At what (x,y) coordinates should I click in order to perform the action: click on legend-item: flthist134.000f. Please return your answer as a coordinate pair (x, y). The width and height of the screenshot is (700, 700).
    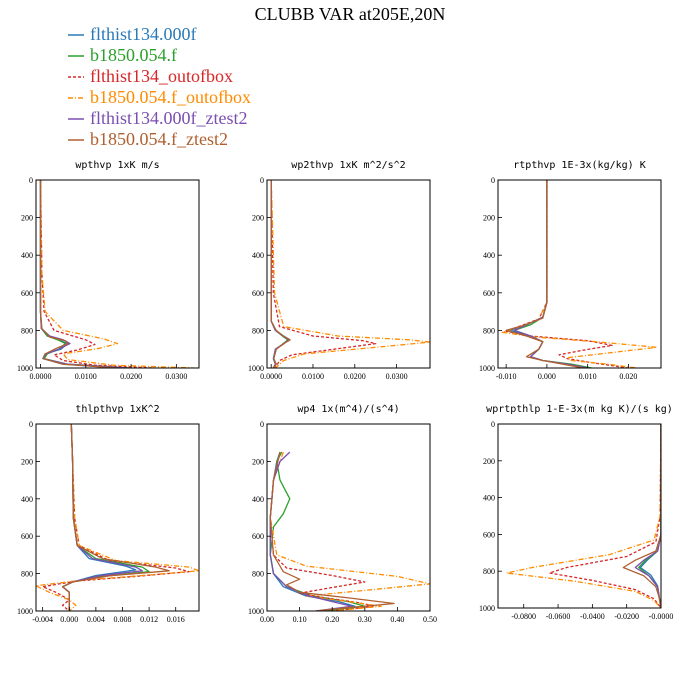
    Looking at the image, I should click on (132, 34).